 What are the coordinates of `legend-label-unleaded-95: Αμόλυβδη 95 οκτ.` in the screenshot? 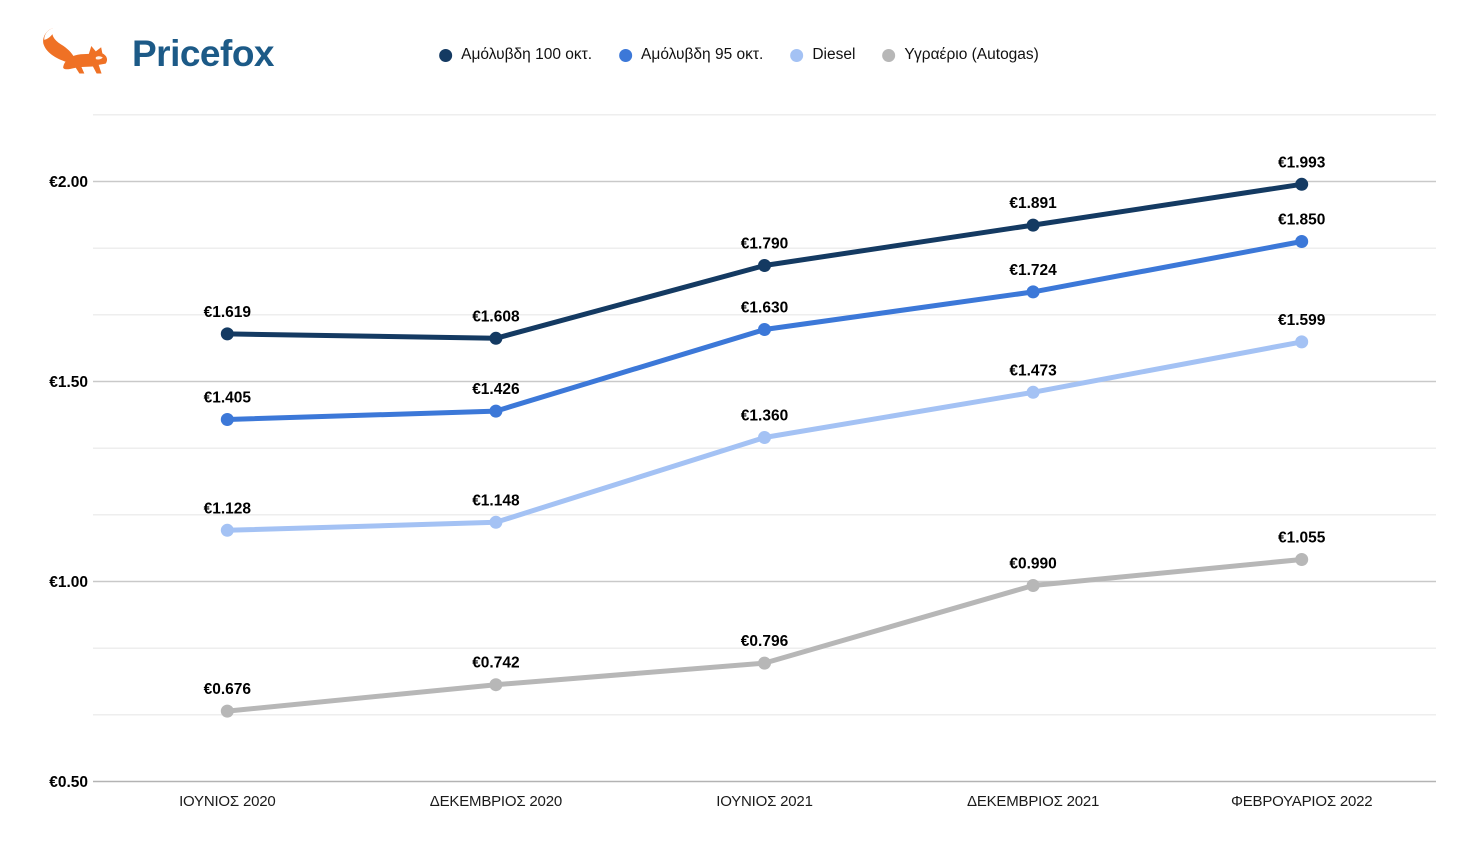 It's located at (702, 54).